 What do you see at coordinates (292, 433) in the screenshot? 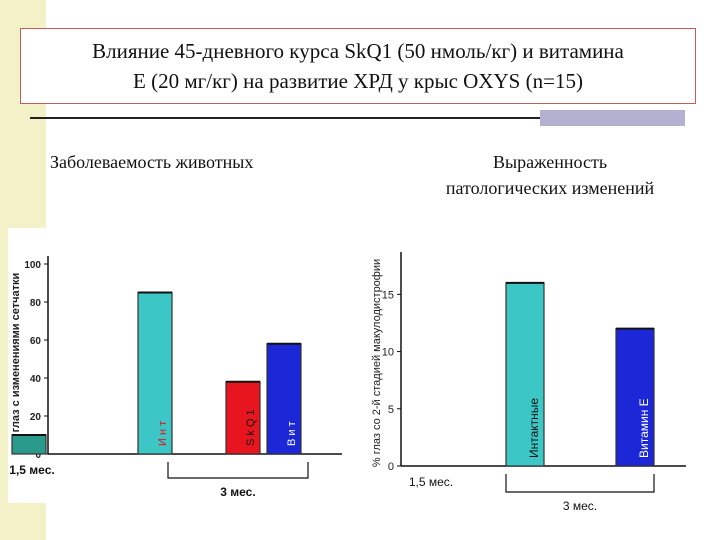
I see `bar-inner-label: В и т` at bounding box center [292, 433].